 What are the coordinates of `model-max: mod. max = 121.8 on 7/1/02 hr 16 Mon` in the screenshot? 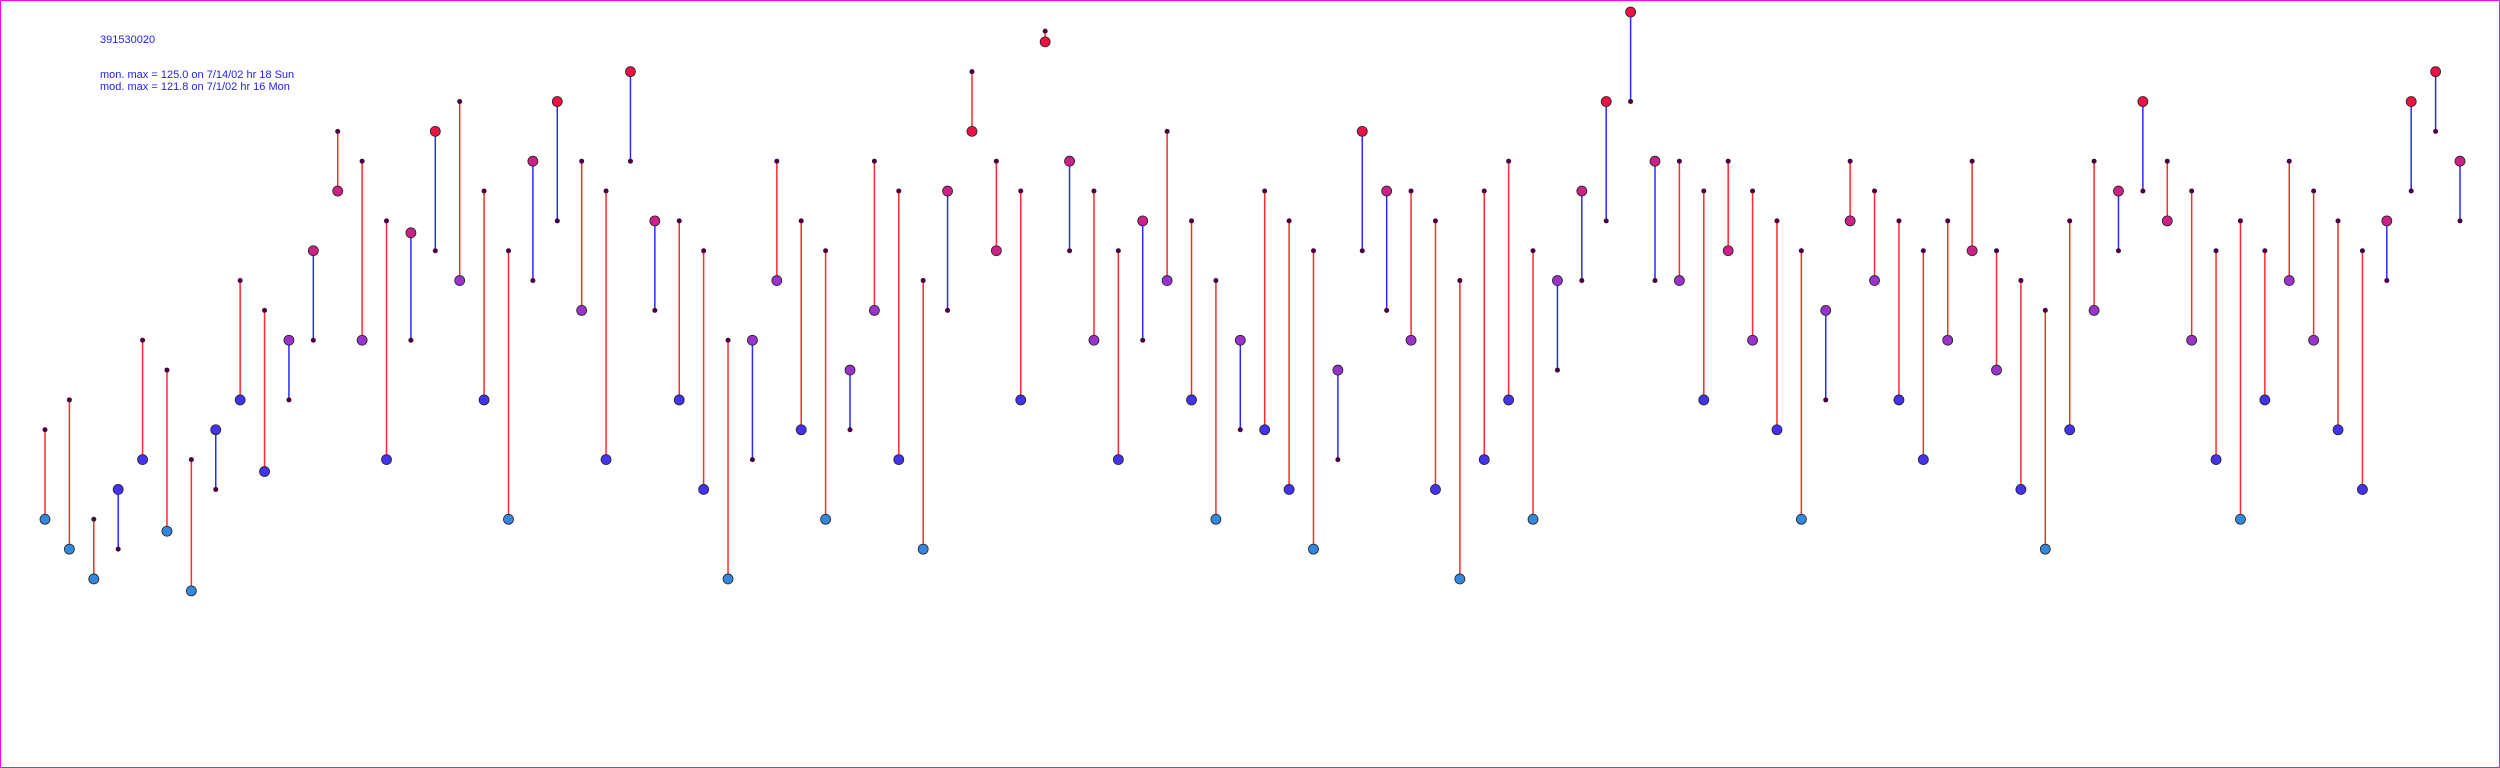 It's located at (195, 87).